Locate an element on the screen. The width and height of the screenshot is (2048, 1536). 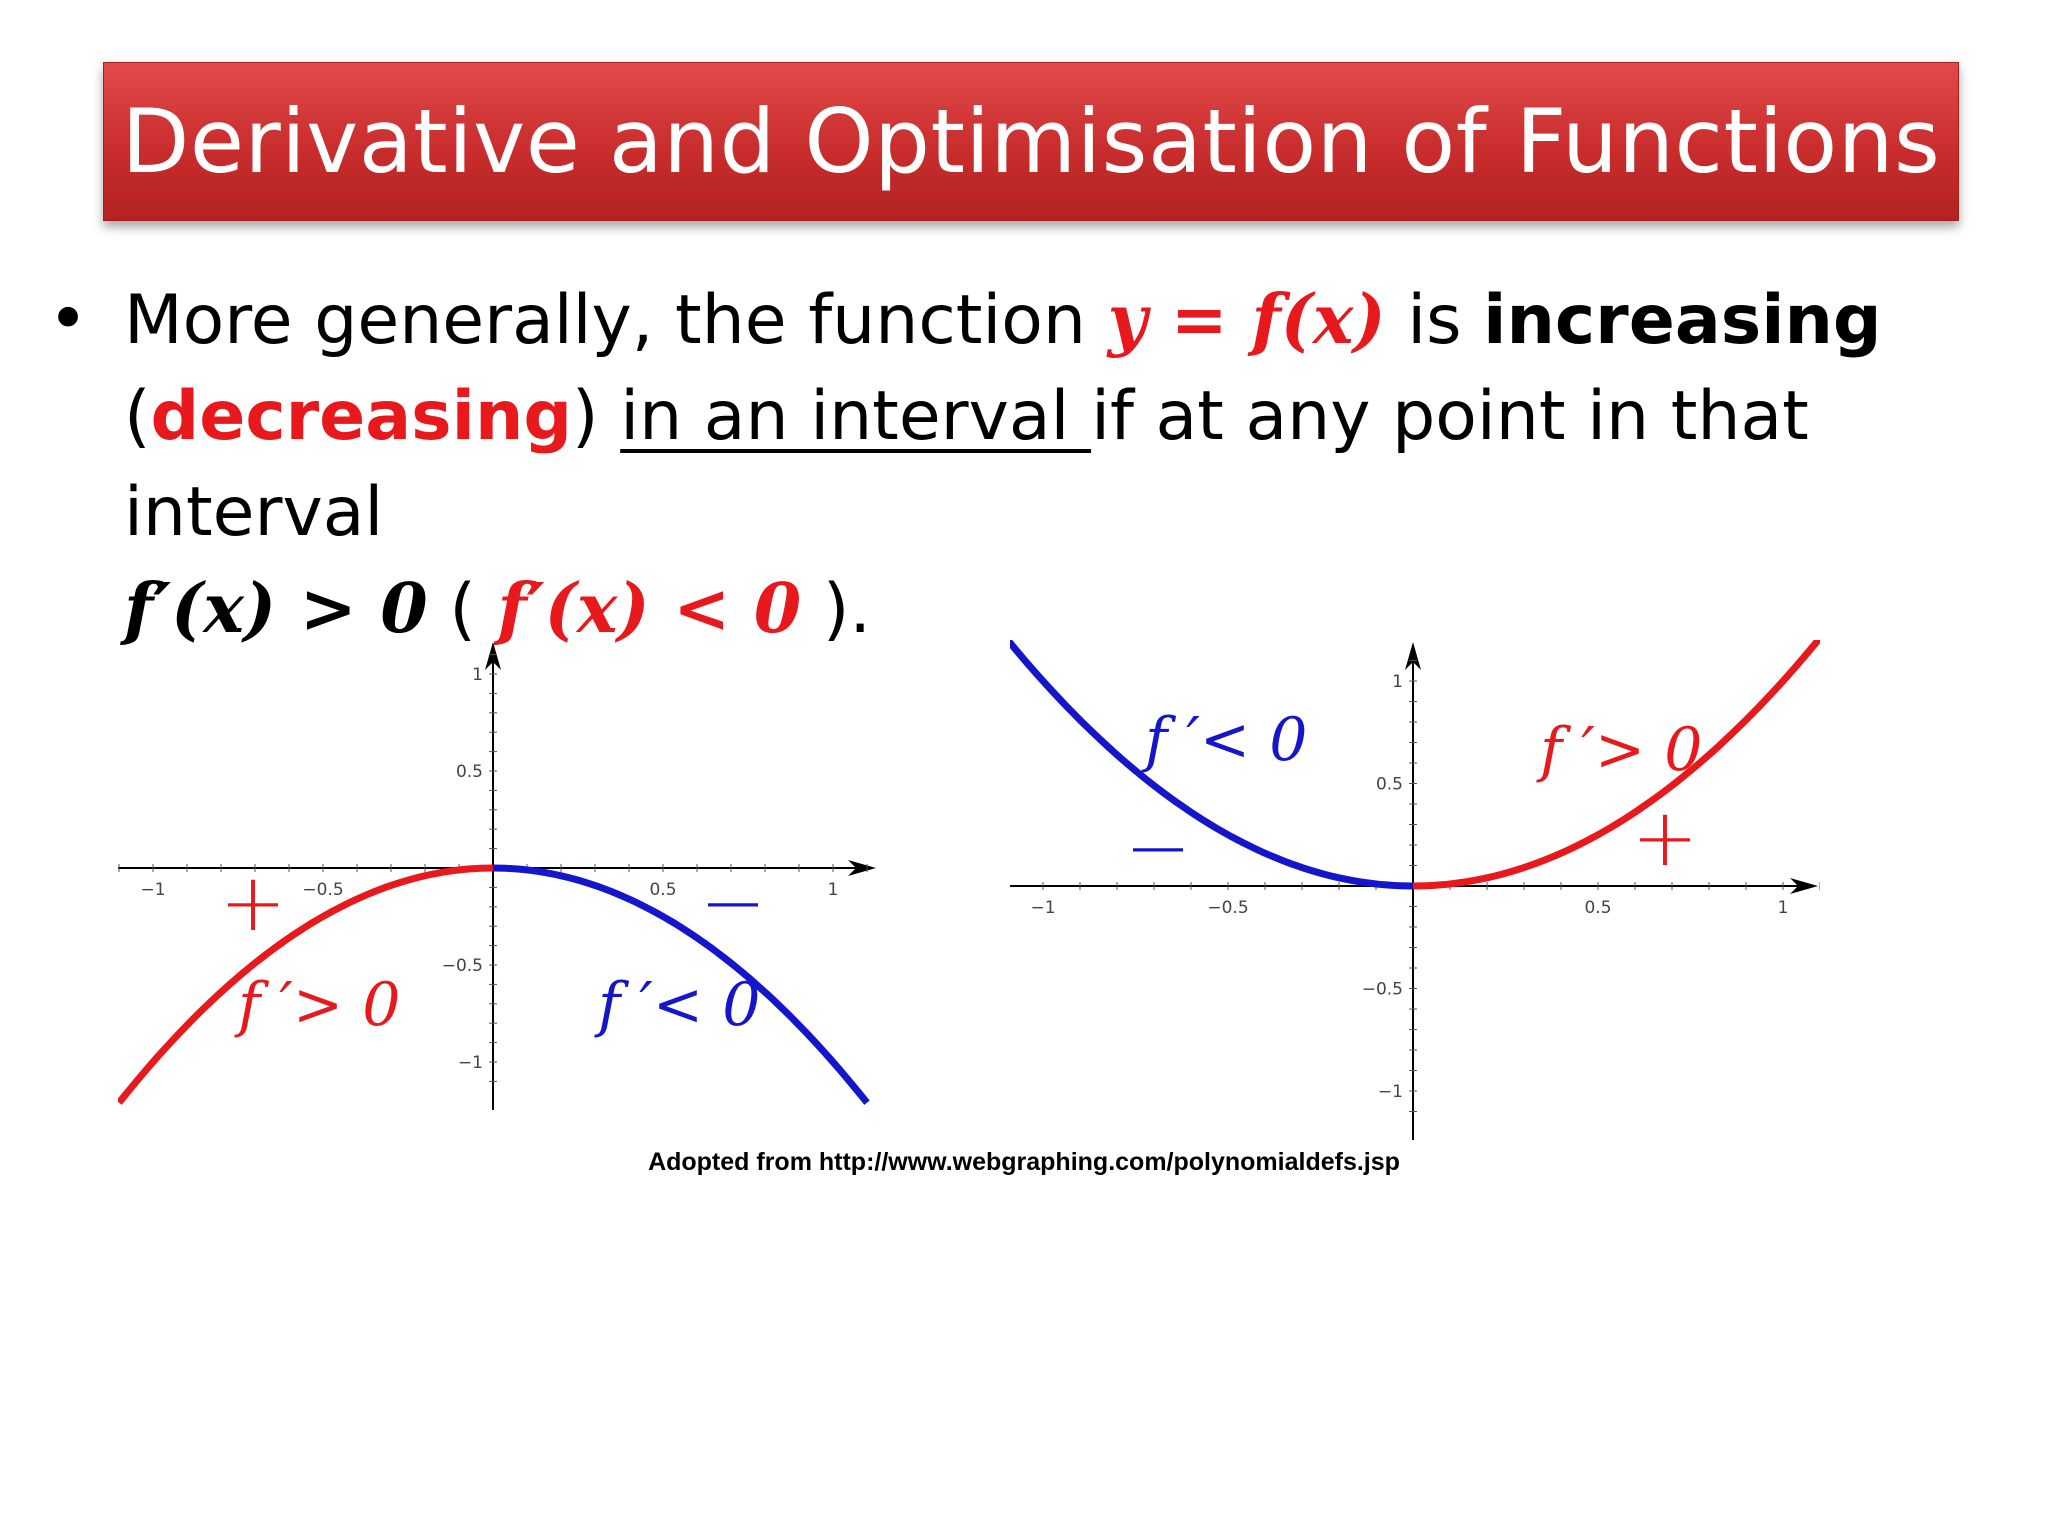
left-derivative-label: f ′> 0 is located at coordinates (317, 1005).